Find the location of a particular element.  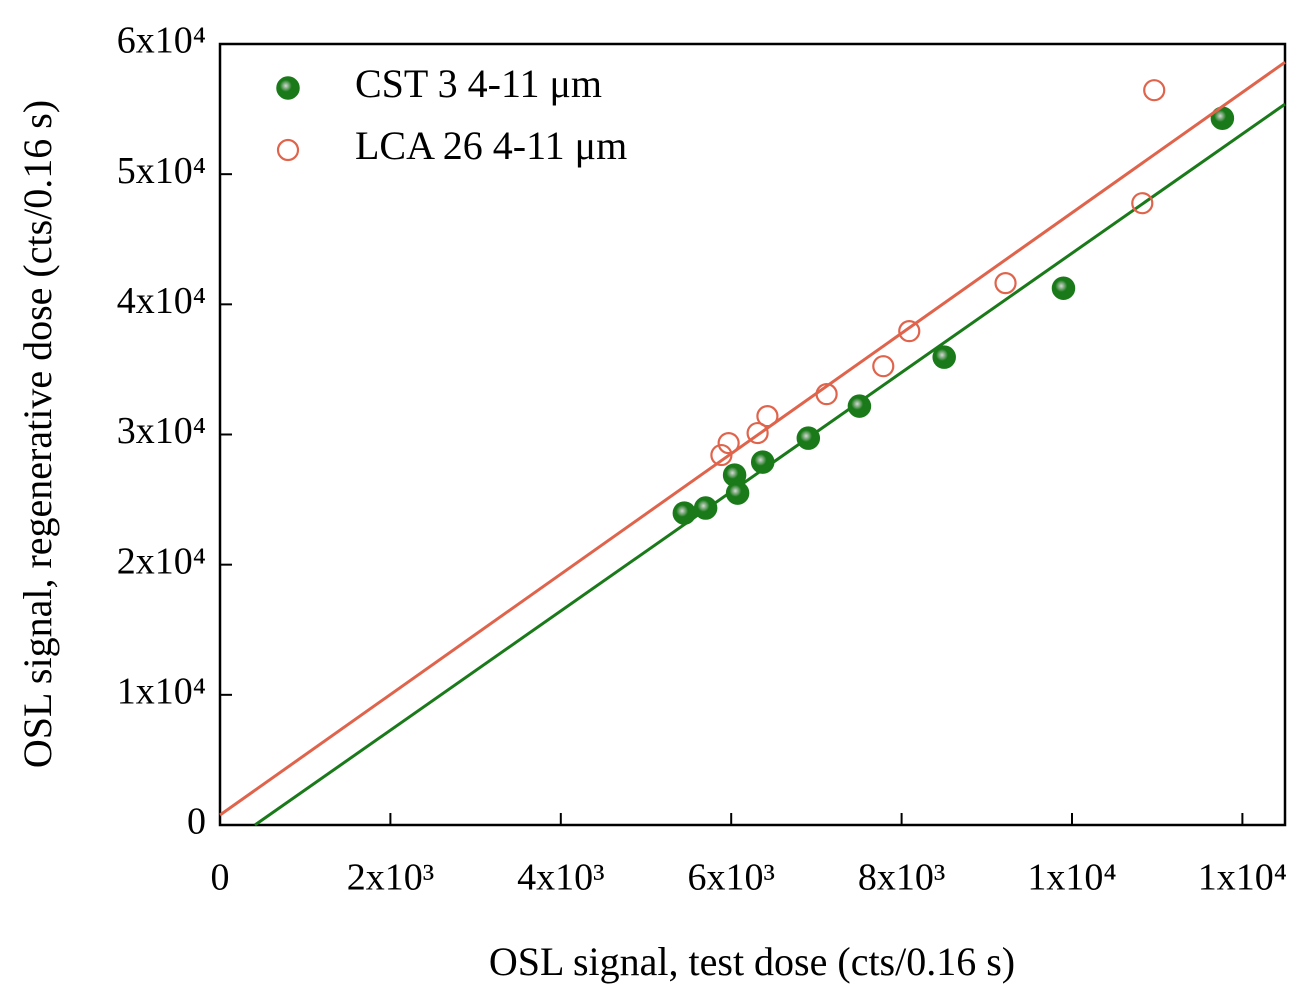

y-tick-label: 0 is located at coordinates (196, 822).